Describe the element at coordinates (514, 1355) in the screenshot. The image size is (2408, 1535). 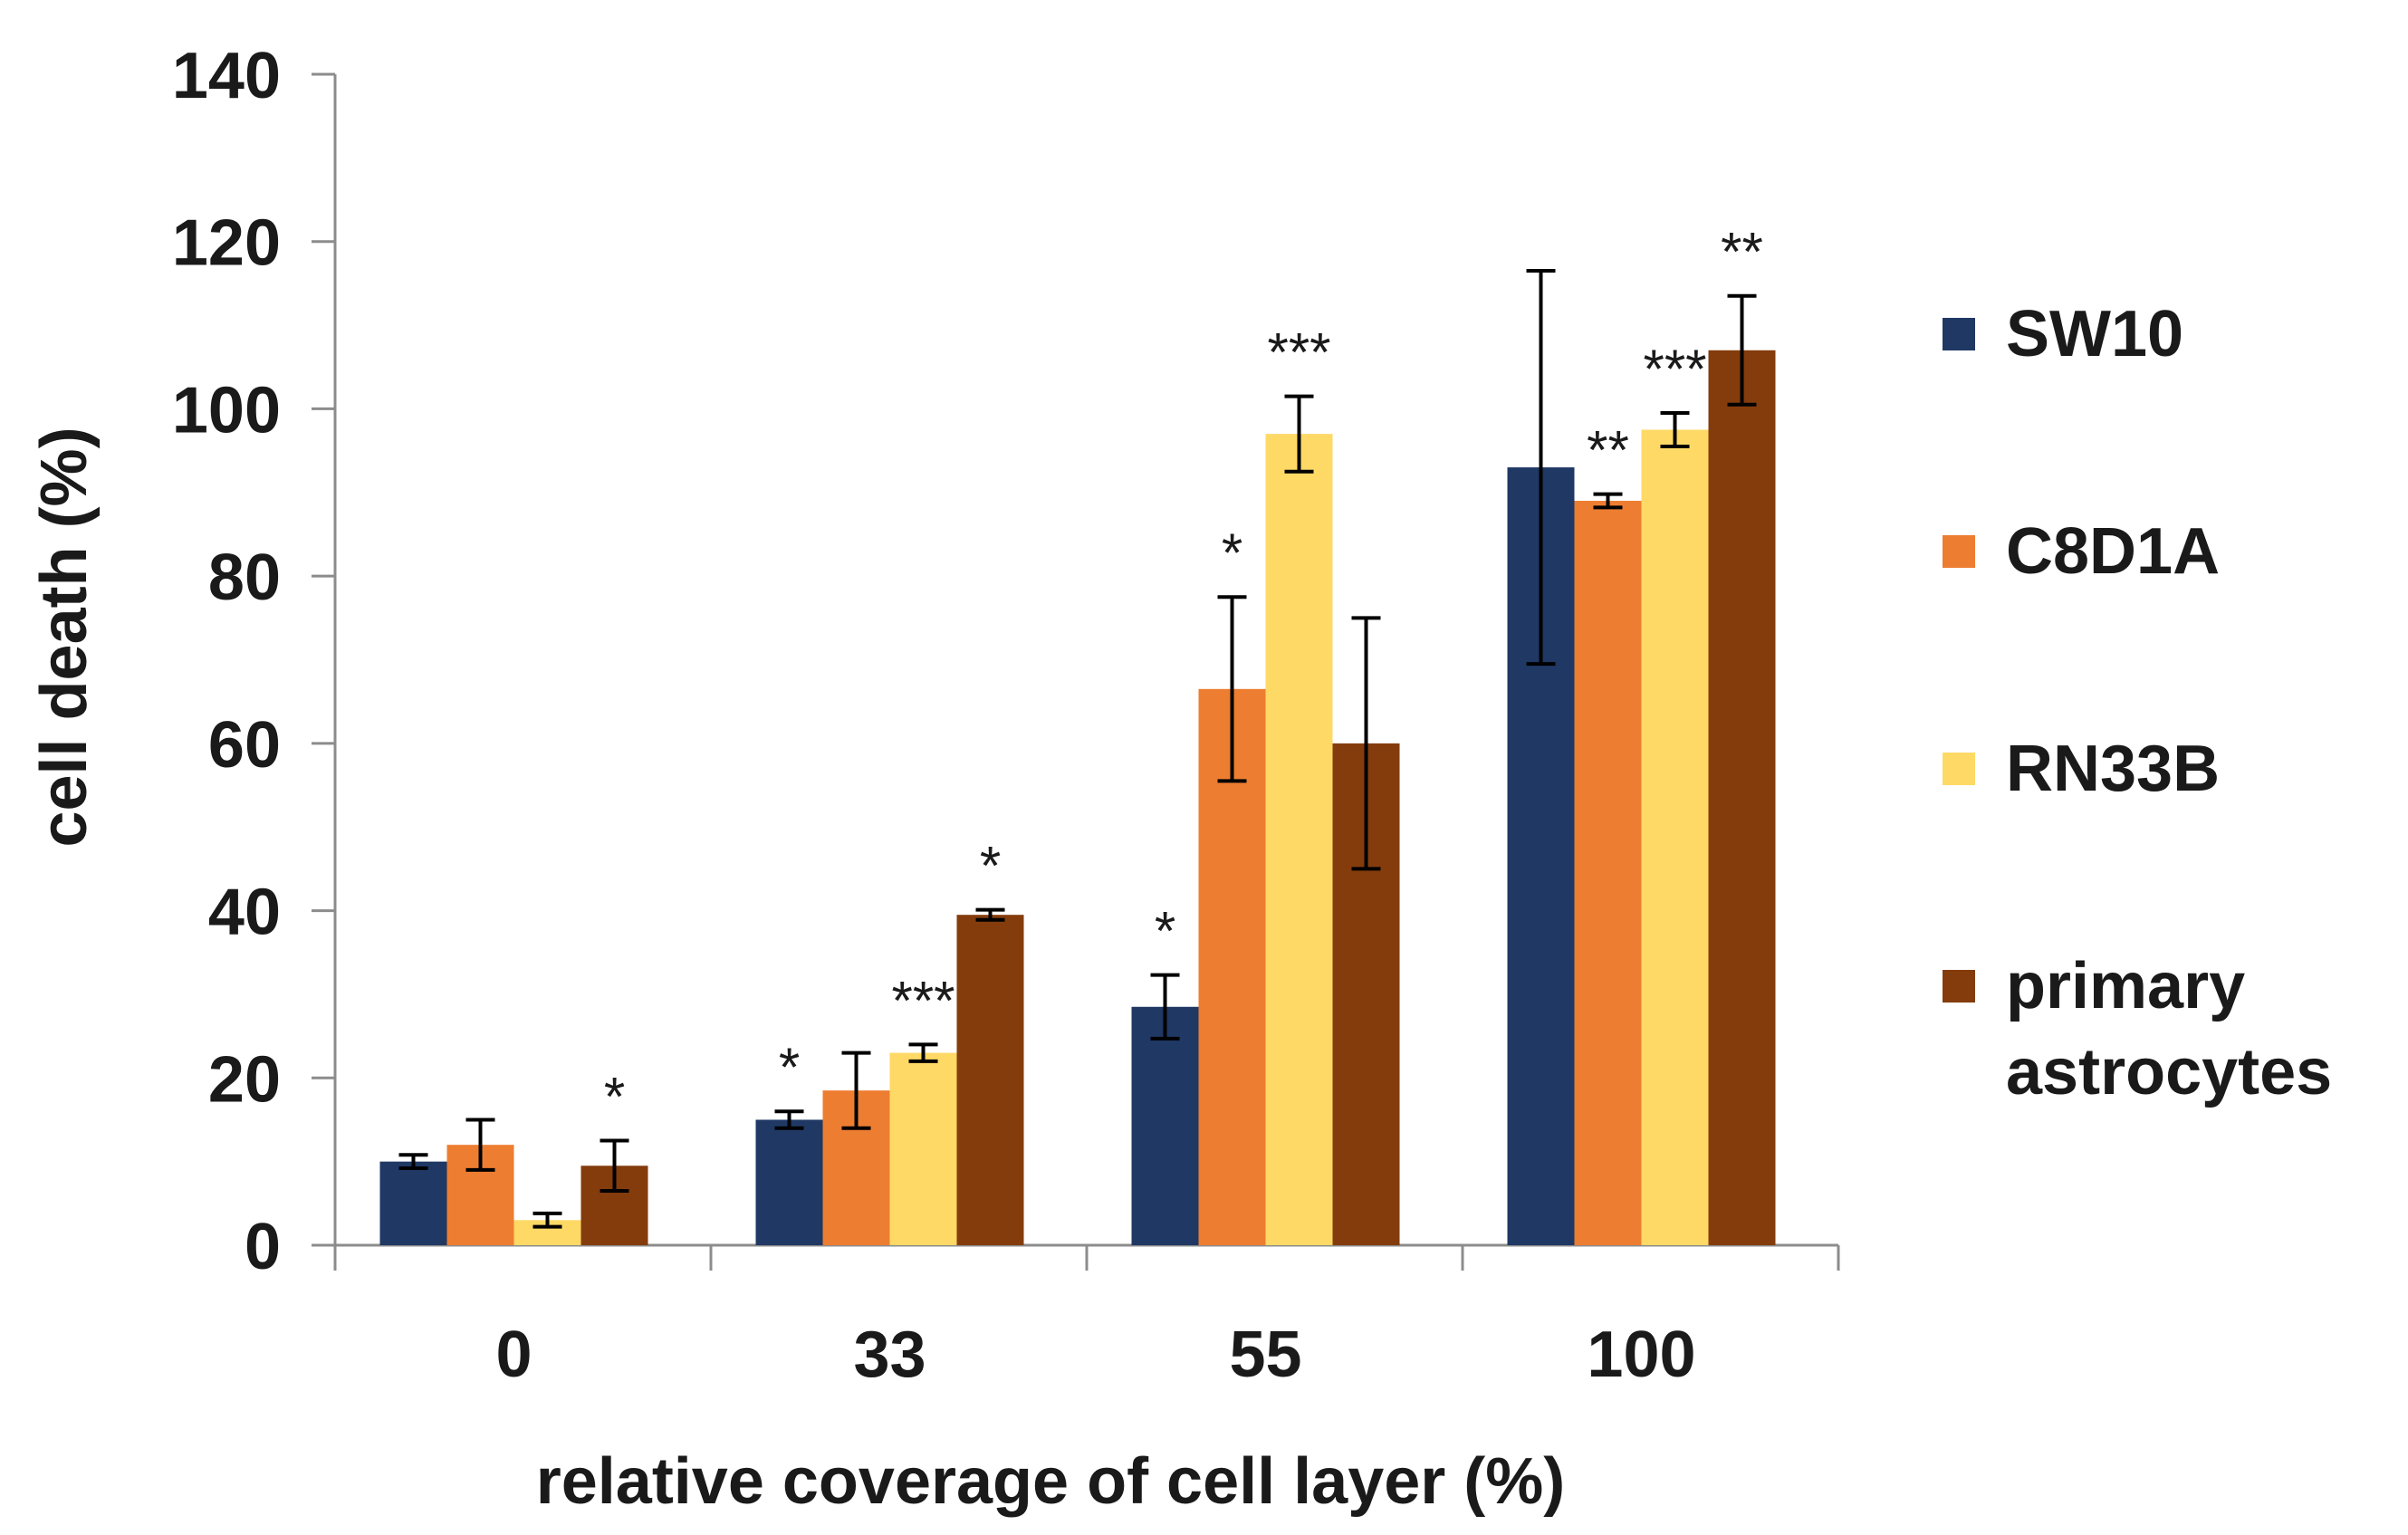
I see `x-tick-label: 0` at that location.